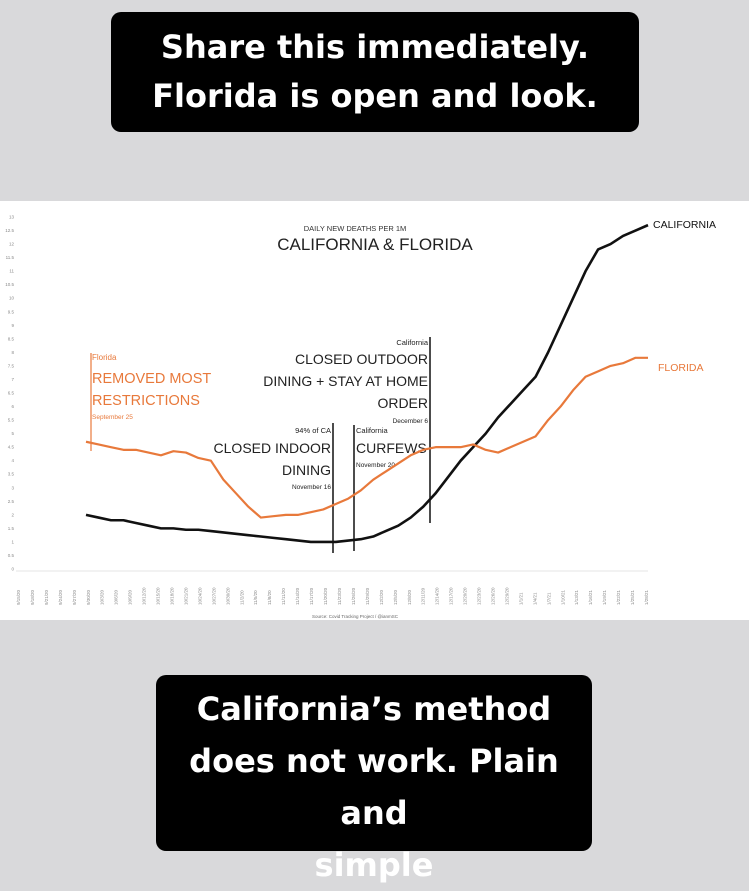 This screenshot has height=891, width=749. What do you see at coordinates (12, 379) in the screenshot?
I see `y-tick-label: 7` at bounding box center [12, 379].